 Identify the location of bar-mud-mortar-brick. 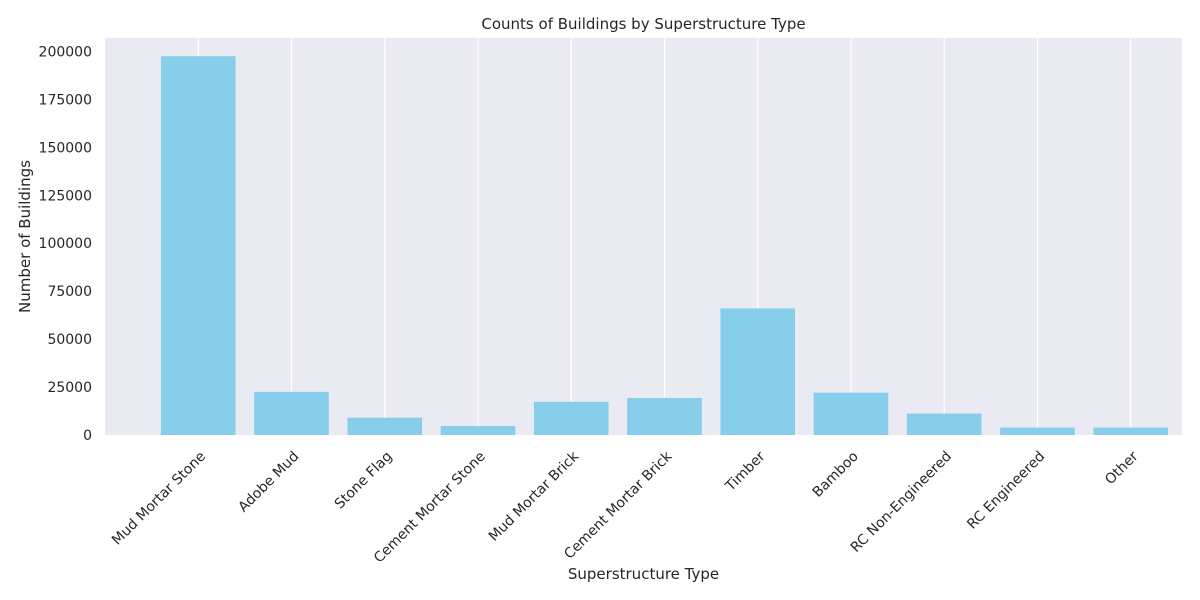
(571, 418).